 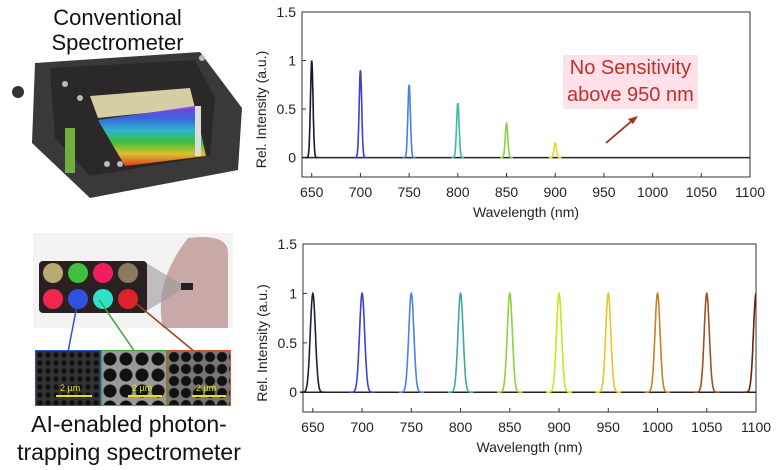 I want to click on sem-image-green: 2 µm, so click(x=134, y=378).